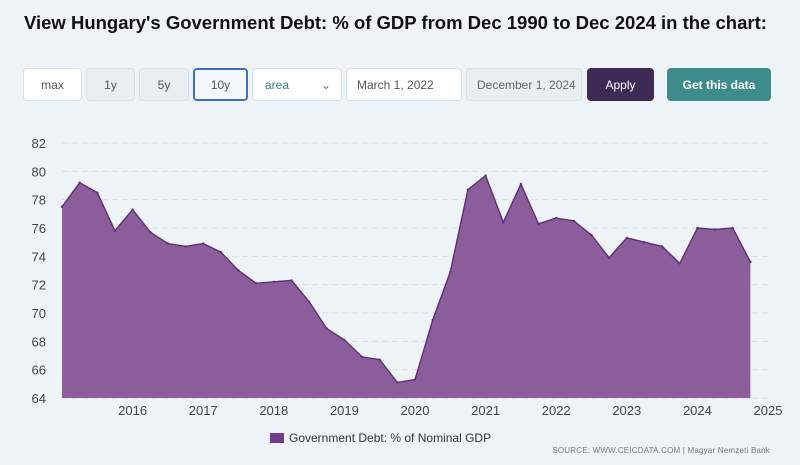 This screenshot has width=800, height=465. Describe the element at coordinates (220, 84) in the screenshot. I see `range-10y-button: 10y` at that location.